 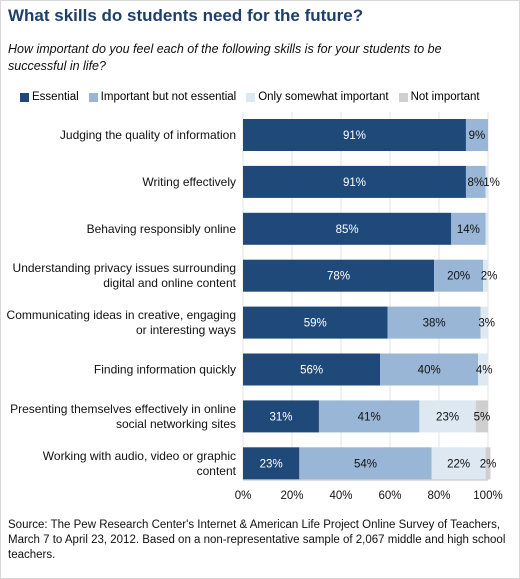 I want to click on data-label: 20%, so click(x=458, y=277).